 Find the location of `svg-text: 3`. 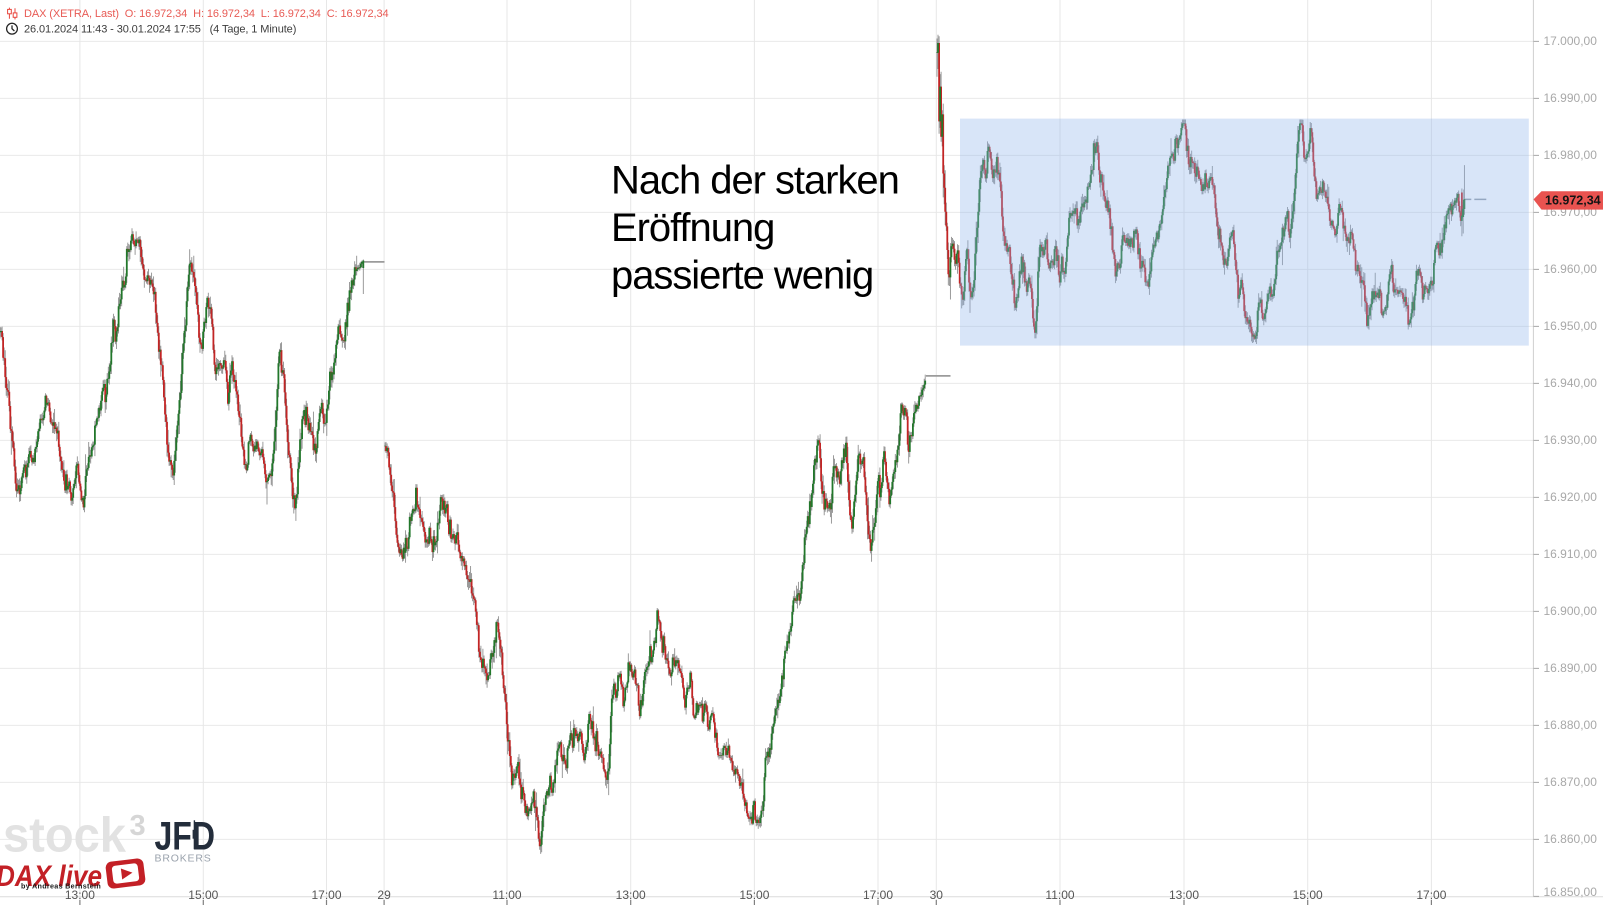

svg-text: 3 is located at coordinates (138, 826).